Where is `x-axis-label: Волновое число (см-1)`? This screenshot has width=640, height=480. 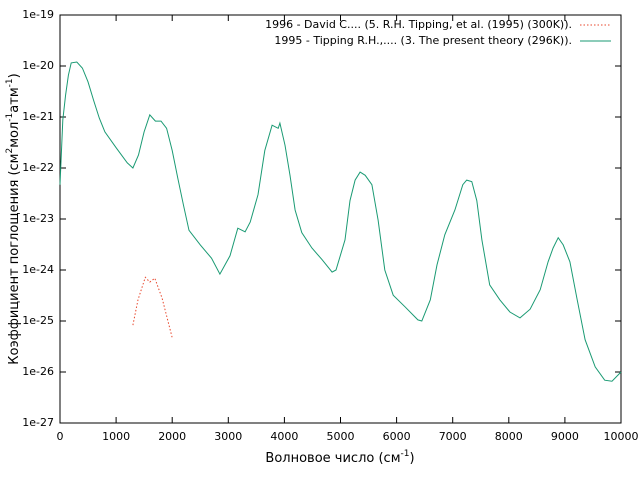 x-axis-label: Волновое число (см-1) is located at coordinates (339, 457).